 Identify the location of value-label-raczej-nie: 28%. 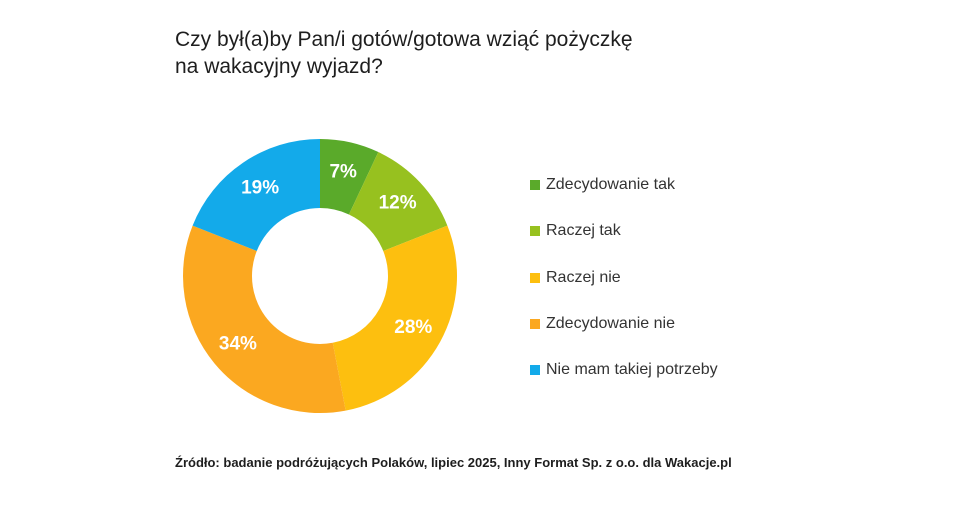
(413, 327).